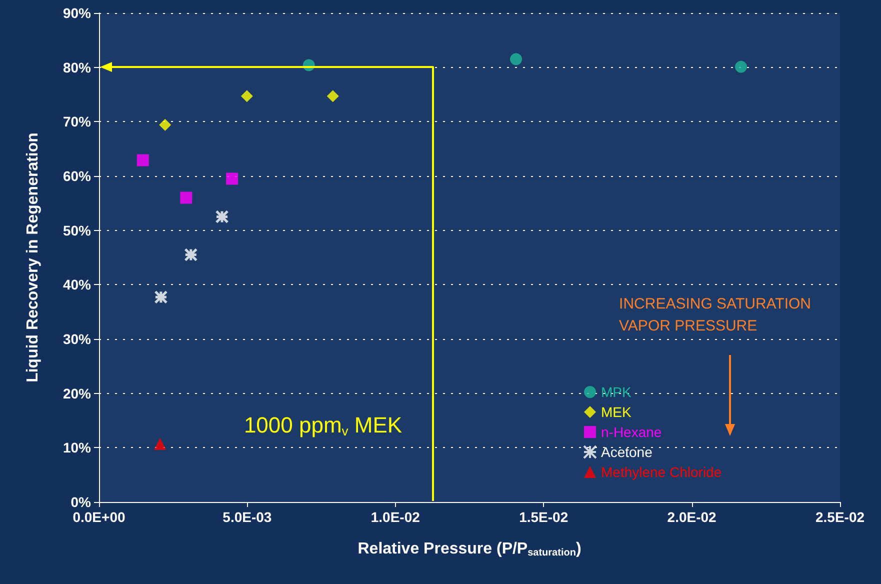 This screenshot has width=881, height=584. Describe the element at coordinates (77, 448) in the screenshot. I see `y-tick-label: 10%` at that location.